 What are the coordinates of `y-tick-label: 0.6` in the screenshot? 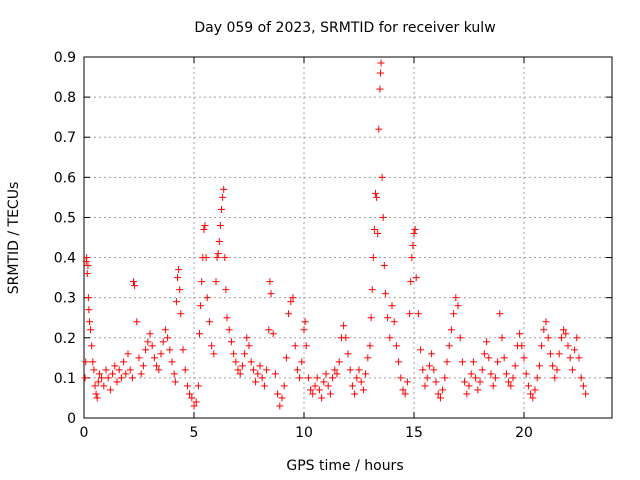 It's located at (65, 178).